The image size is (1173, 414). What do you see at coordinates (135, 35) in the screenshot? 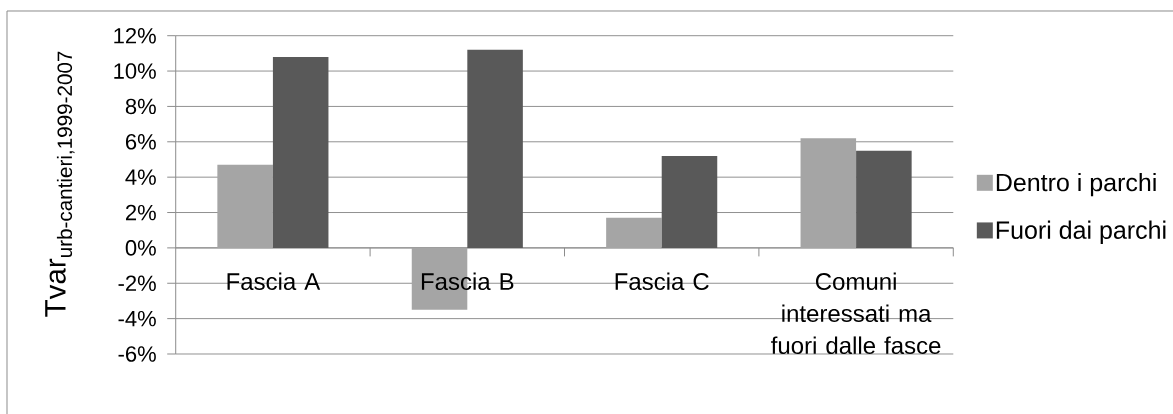
I see `y-tick-label: 12%` at bounding box center [135, 35].